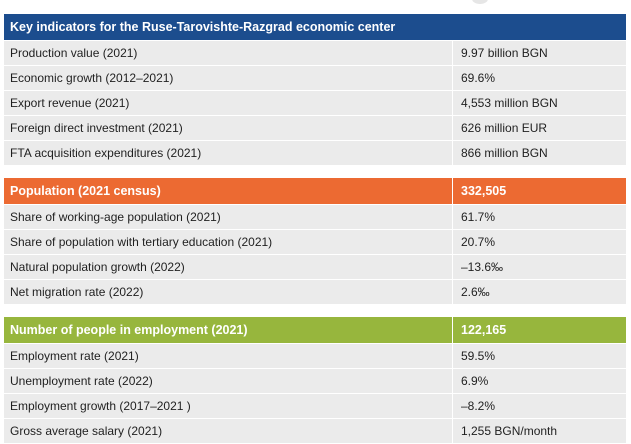  Describe the element at coordinates (475, 292) in the screenshot. I see `row-value: 2.6‰` at that location.